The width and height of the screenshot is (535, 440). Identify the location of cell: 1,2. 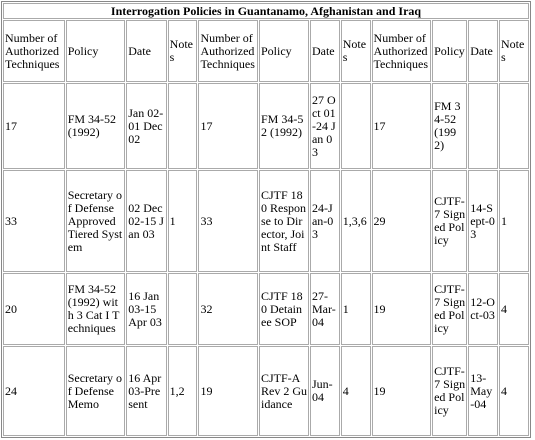
(182, 391).